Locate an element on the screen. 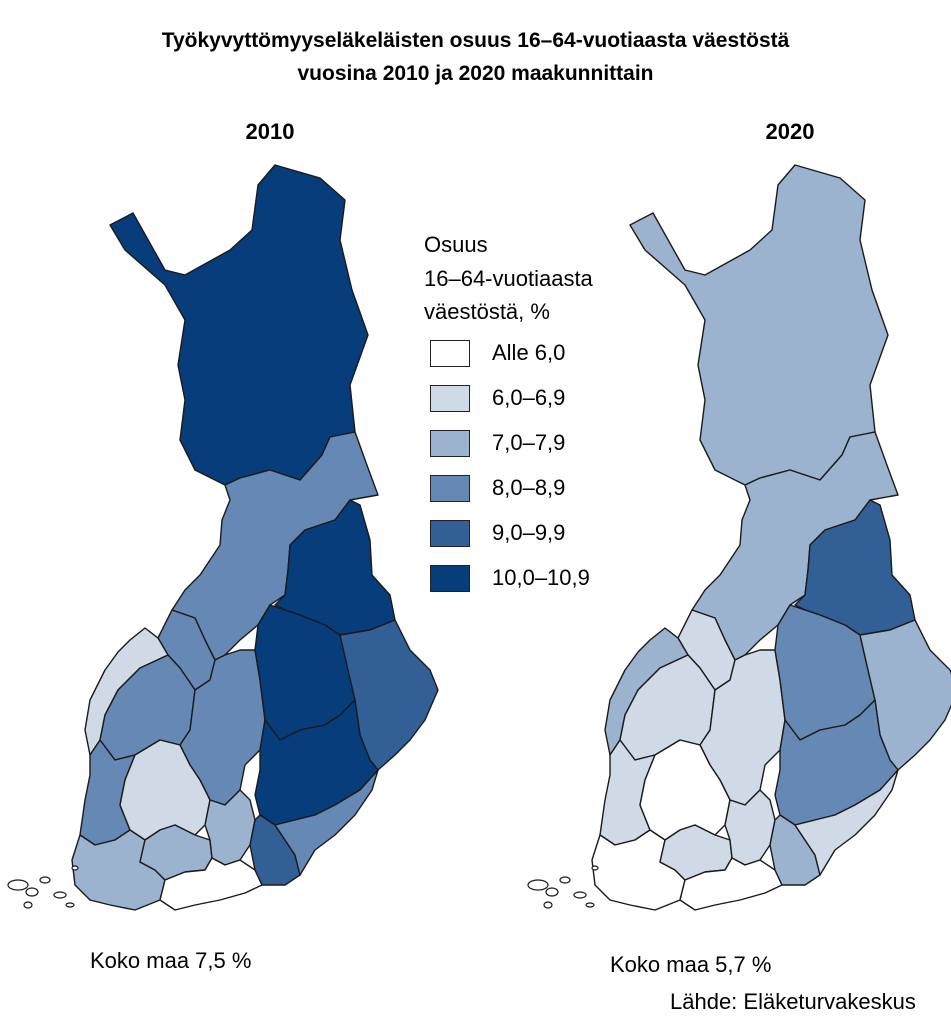  legend-item-8-8-9: 8,0–8,9 is located at coordinates (540, 490).